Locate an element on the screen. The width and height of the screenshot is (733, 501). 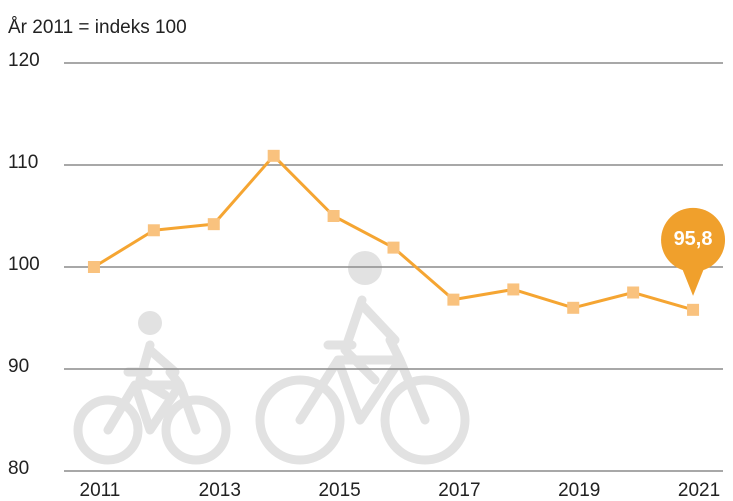
callout-label: 95,8 is located at coordinates (693, 239).